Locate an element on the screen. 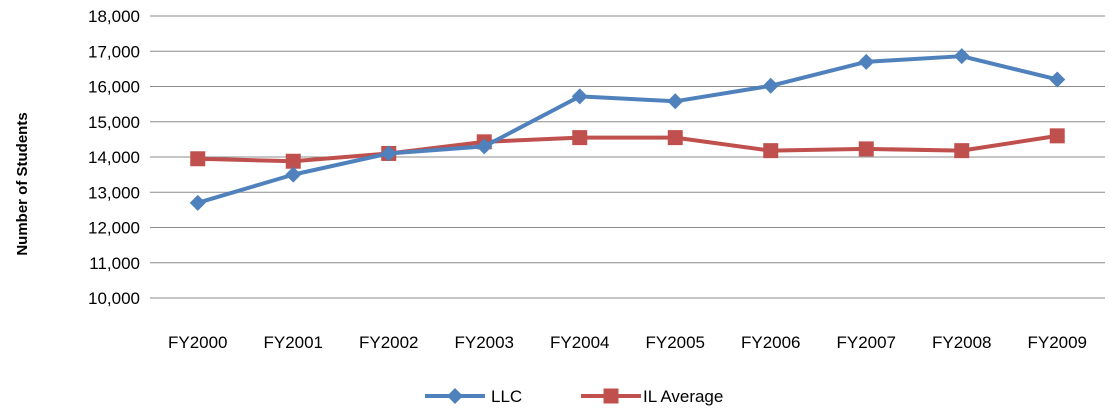 The width and height of the screenshot is (1110, 411). x-tick-label: FY2004 is located at coordinates (580, 342).